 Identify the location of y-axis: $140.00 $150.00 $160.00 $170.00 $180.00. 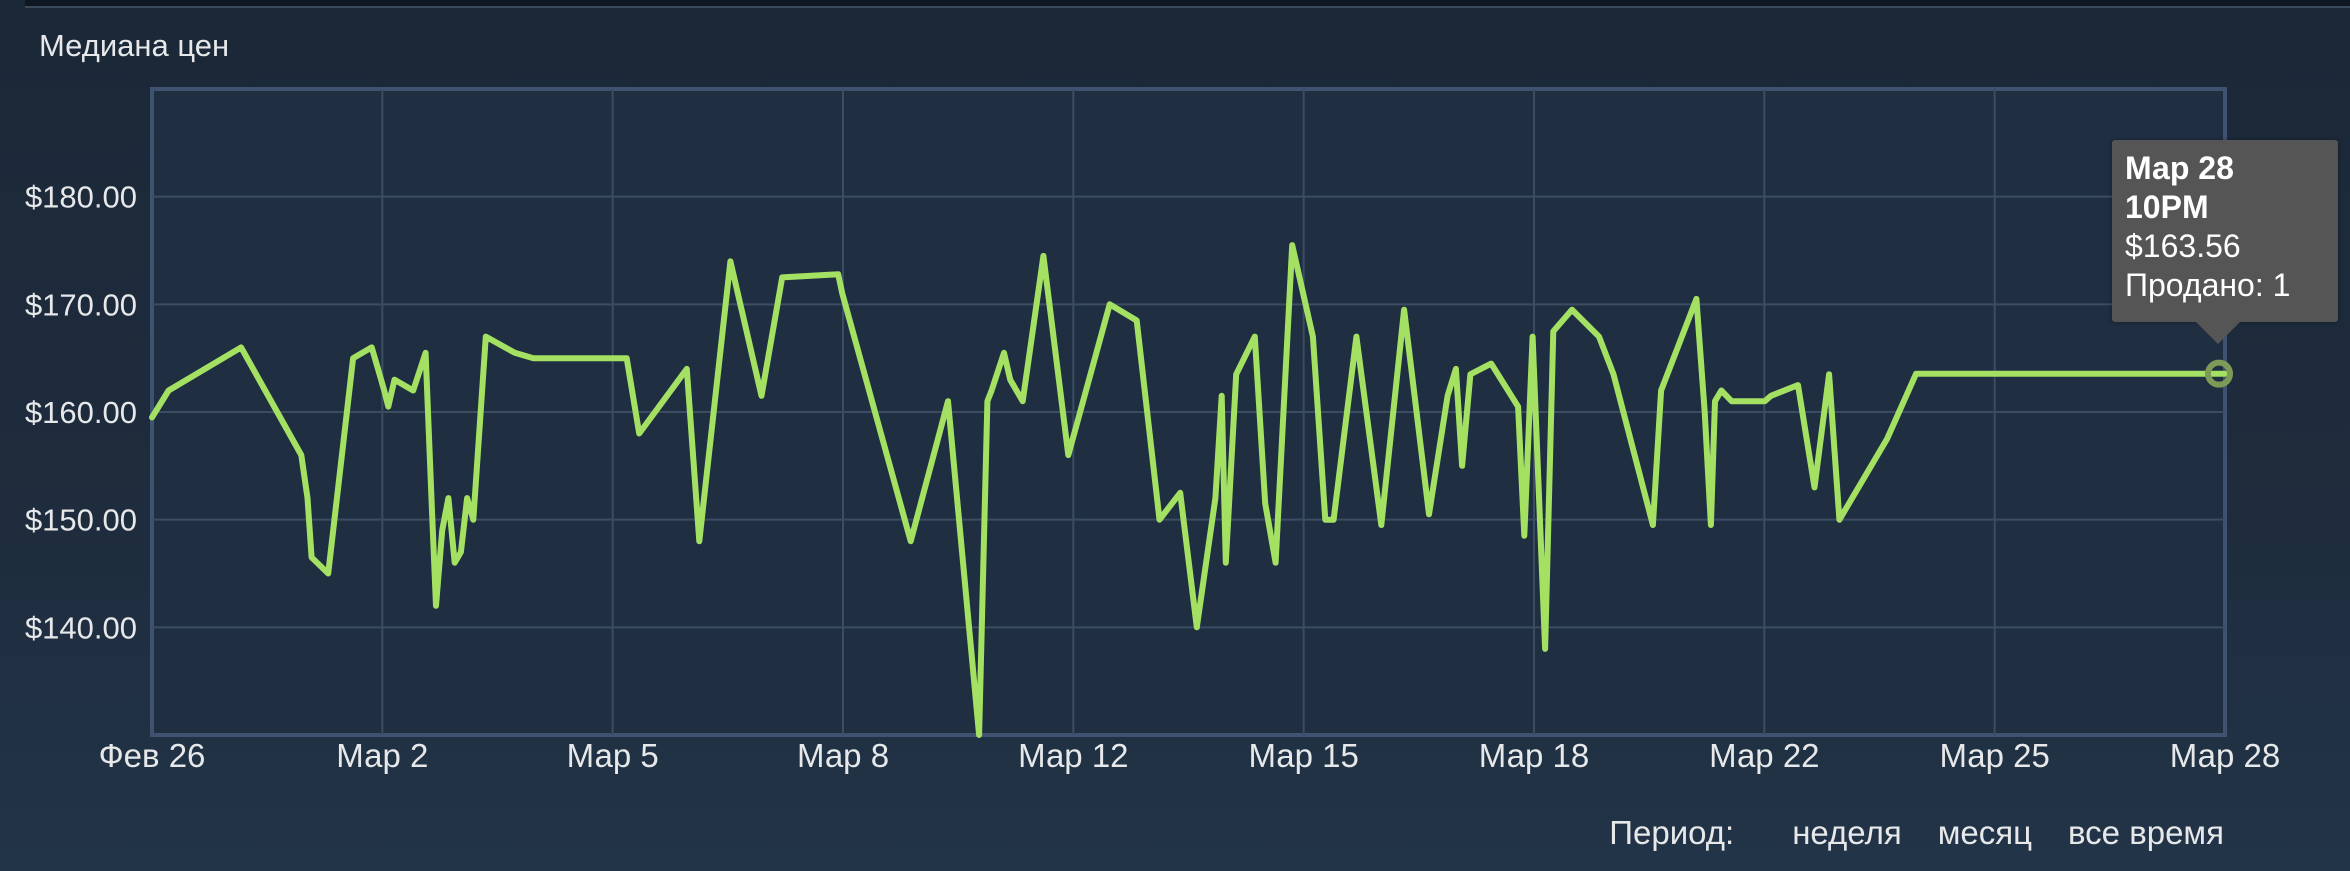
(81, 413).